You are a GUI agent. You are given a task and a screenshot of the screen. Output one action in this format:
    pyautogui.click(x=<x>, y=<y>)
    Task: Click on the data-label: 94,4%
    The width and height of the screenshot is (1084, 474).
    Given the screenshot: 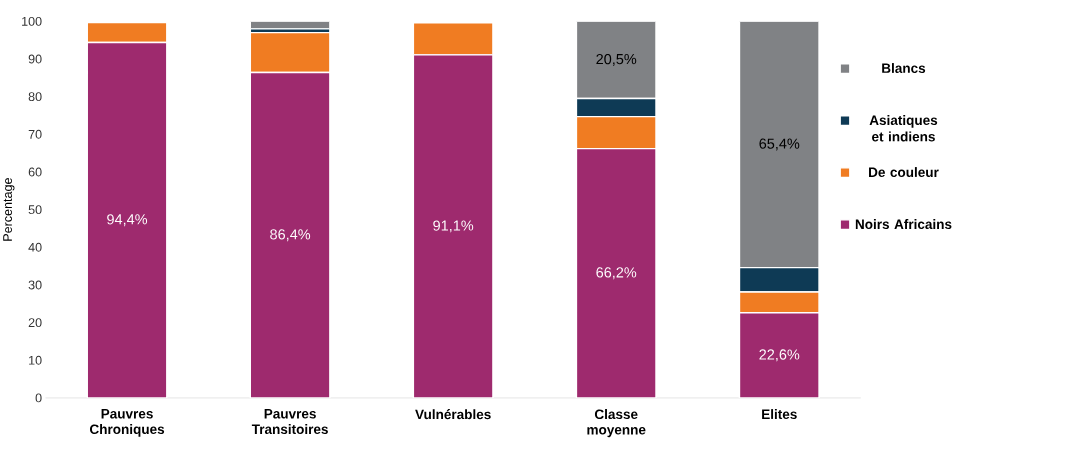 What is the action you would take?
    pyautogui.click(x=127, y=220)
    